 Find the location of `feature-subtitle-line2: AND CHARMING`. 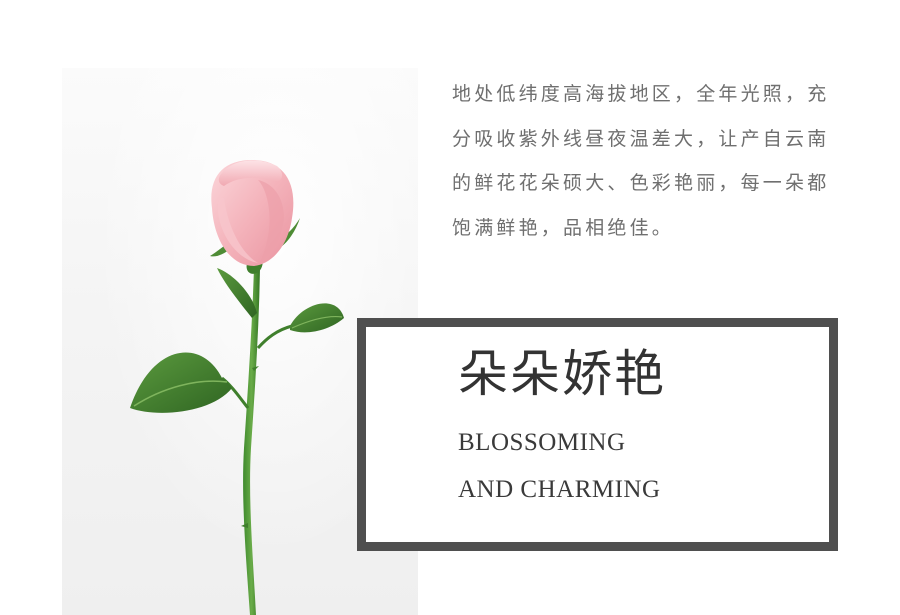

feature-subtitle-line2: AND CHARMING is located at coordinates (559, 489).